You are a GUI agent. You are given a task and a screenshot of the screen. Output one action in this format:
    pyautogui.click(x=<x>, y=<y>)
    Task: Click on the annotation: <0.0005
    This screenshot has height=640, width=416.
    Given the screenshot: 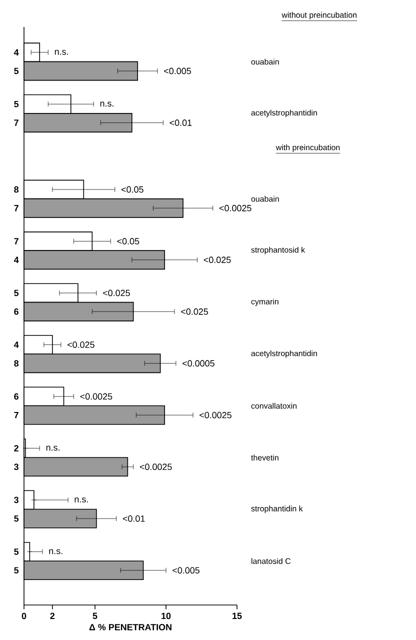 What is the action you would take?
    pyautogui.click(x=198, y=363)
    